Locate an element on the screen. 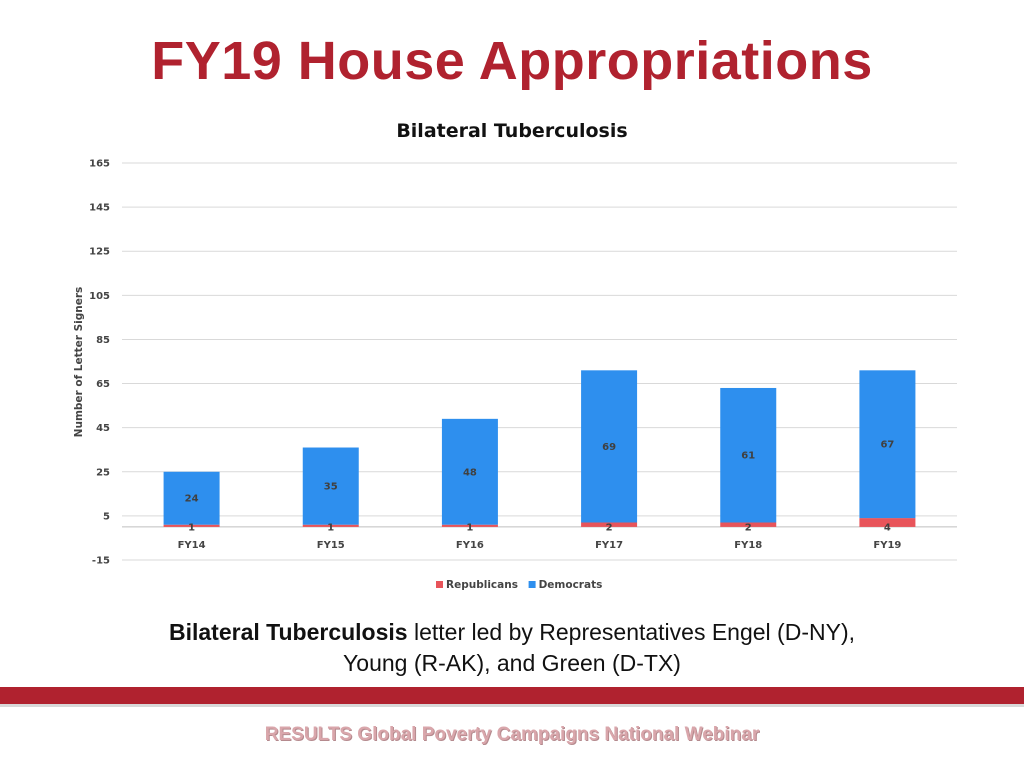 This screenshot has width=1024, height=768. bar-republicans-fy19 is located at coordinates (887, 522).